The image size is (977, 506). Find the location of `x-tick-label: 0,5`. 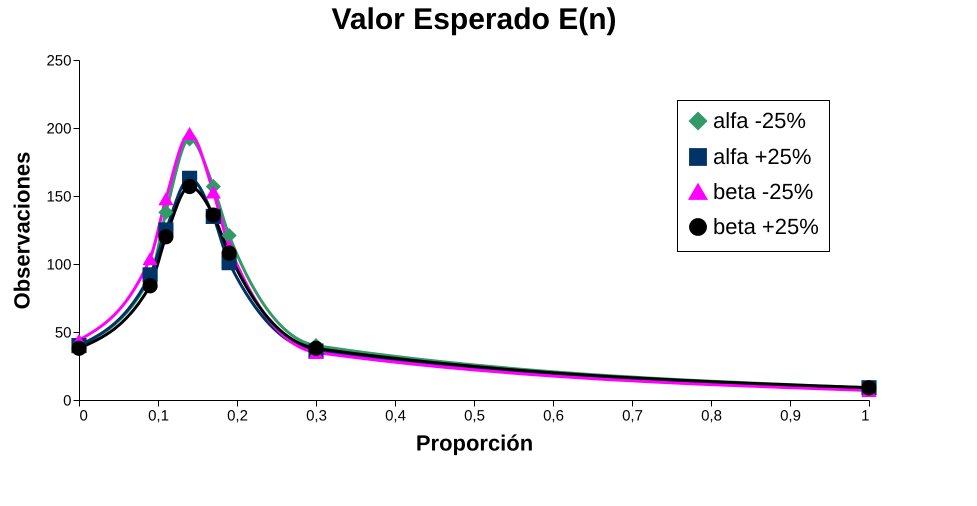

x-tick-label: 0,5 is located at coordinates (474, 416).